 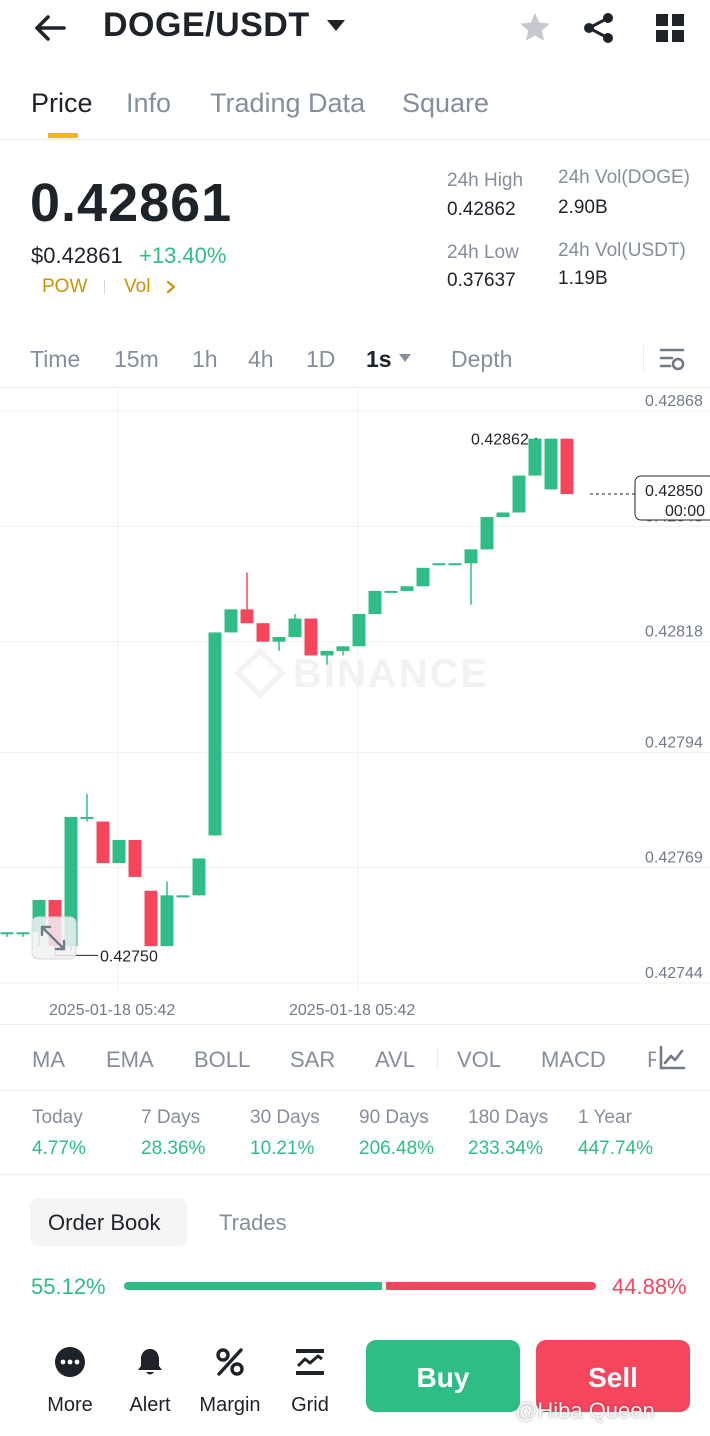 What do you see at coordinates (355, 1024) in the screenshot?
I see `chart-divider` at bounding box center [355, 1024].